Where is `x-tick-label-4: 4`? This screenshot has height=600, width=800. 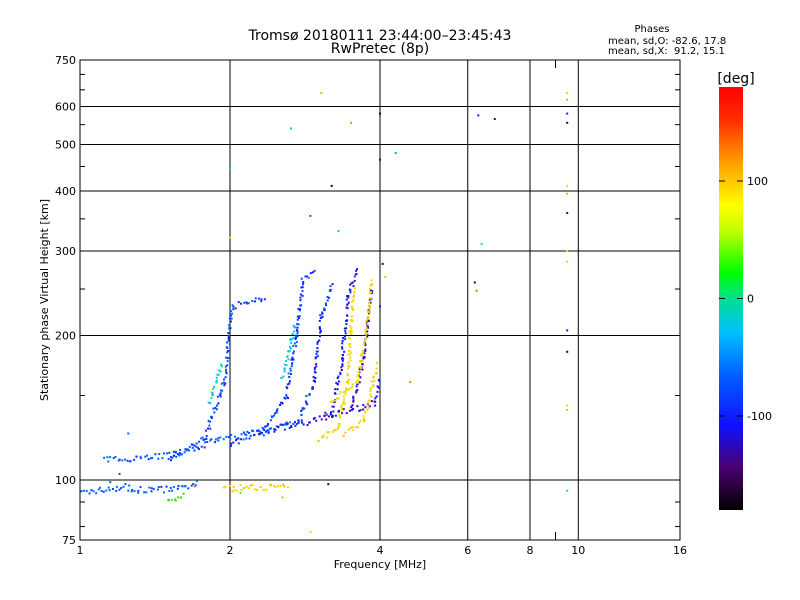
x-tick-label-4: 4 is located at coordinates (380, 550).